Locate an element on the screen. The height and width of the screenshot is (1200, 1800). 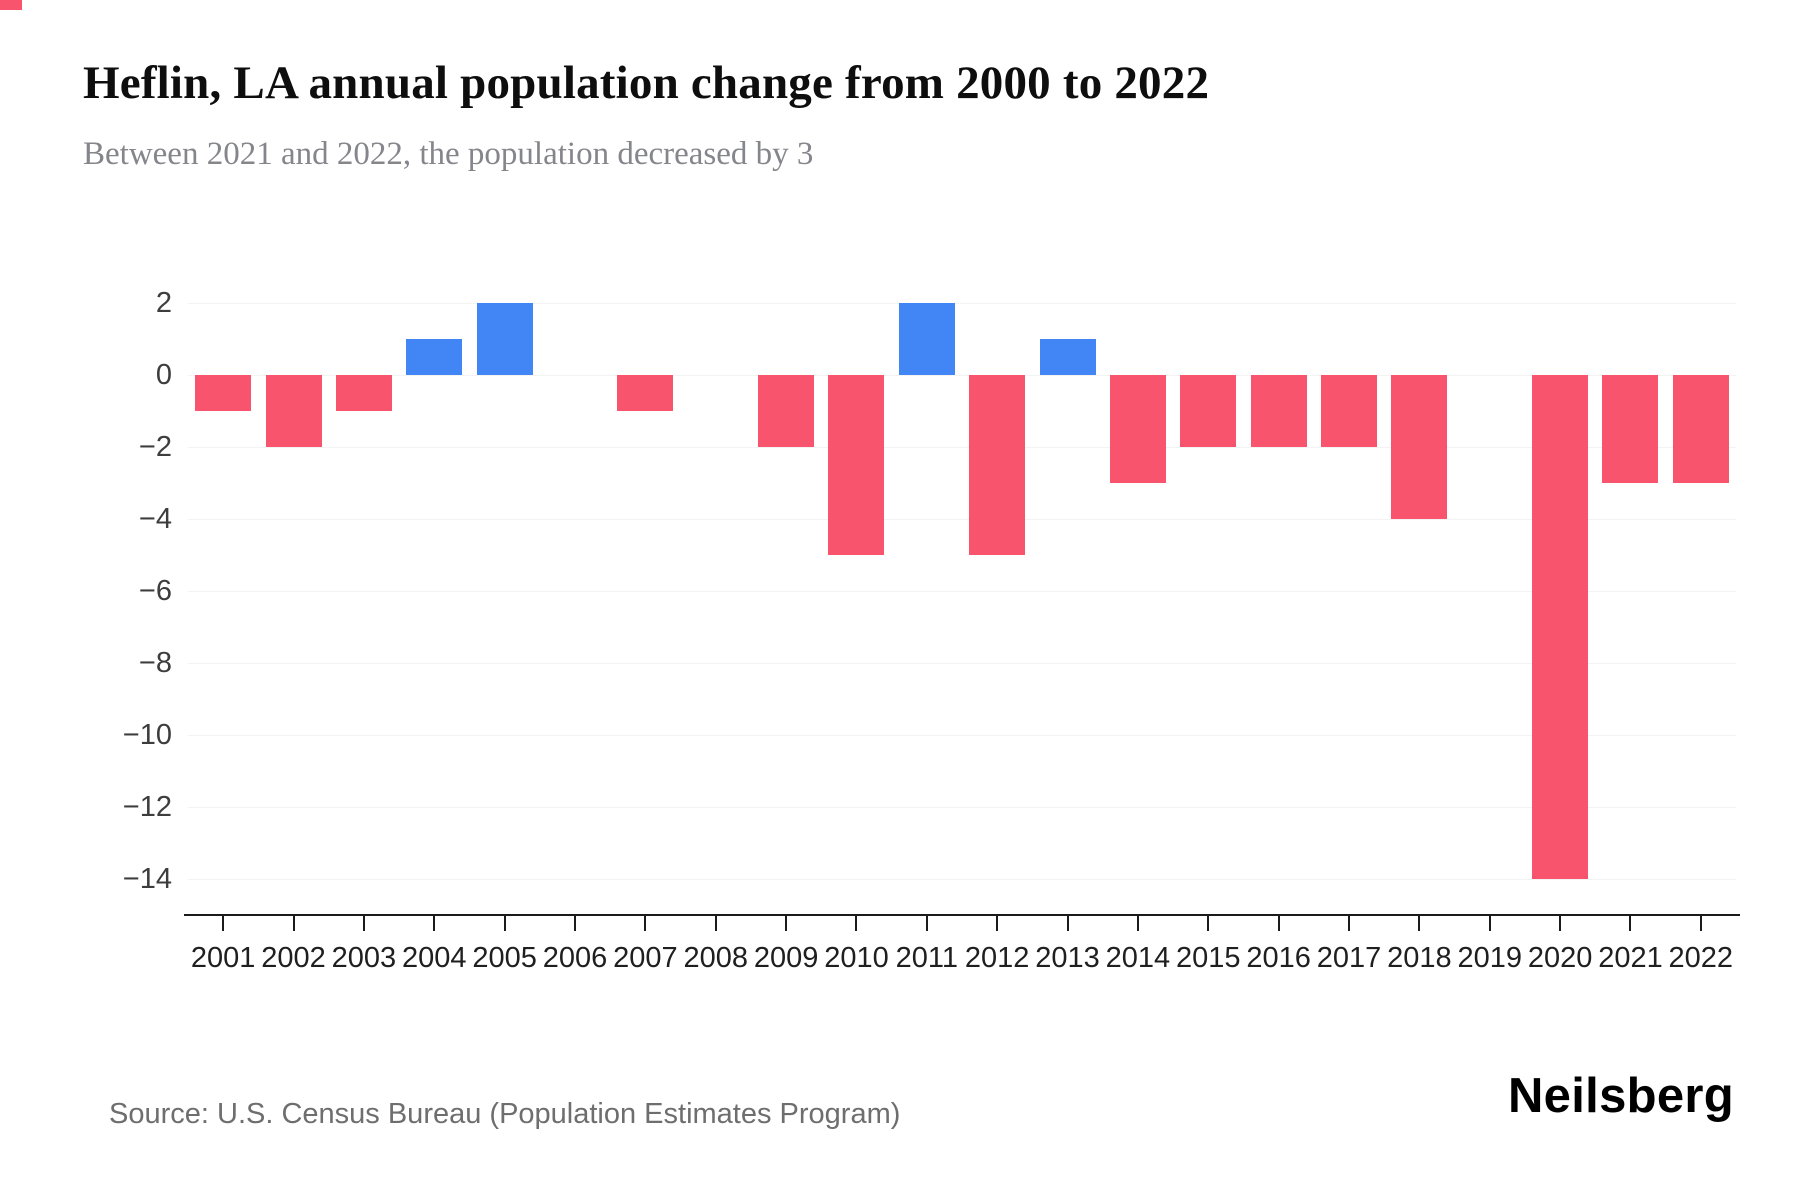
x-axis-label: 2010 is located at coordinates (856, 958).